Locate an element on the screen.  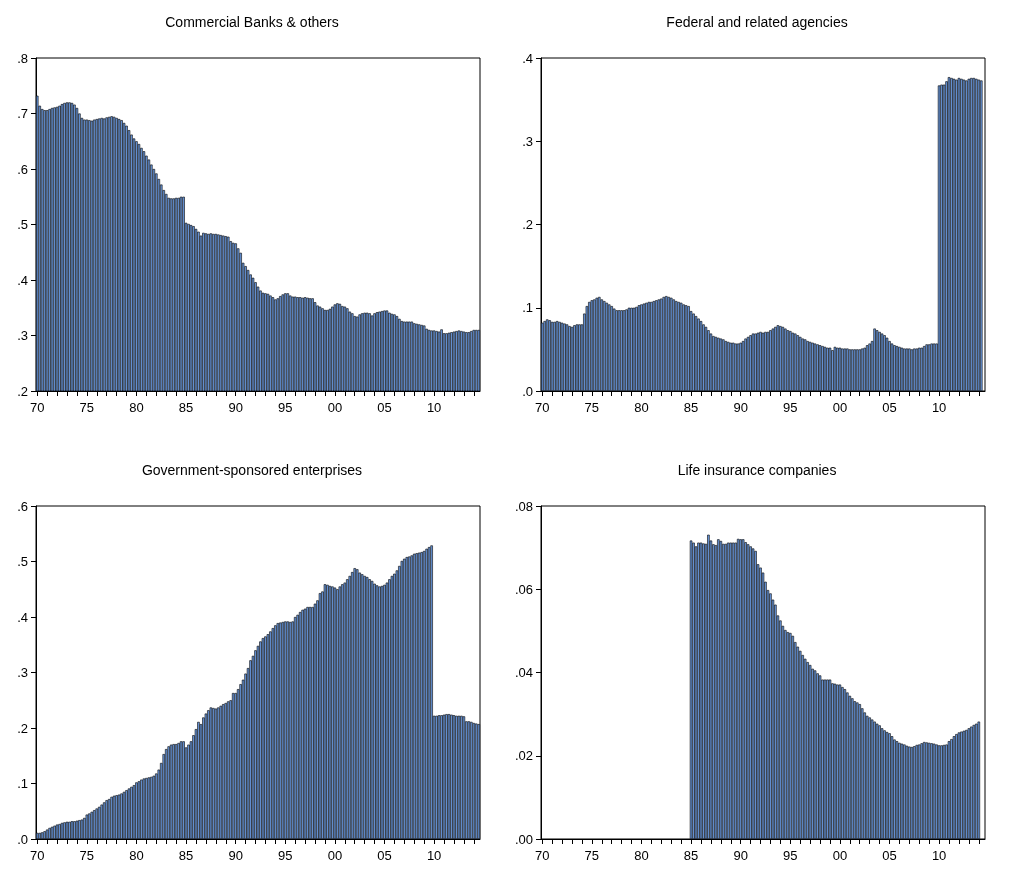
chart-title: Government-sponsored enterprises is located at coordinates (252, 470).